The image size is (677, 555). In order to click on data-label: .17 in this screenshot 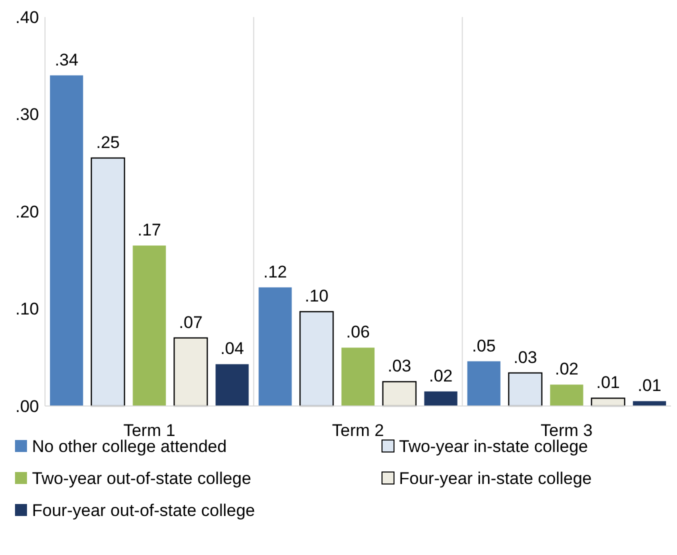, I will do `click(150, 230)`.